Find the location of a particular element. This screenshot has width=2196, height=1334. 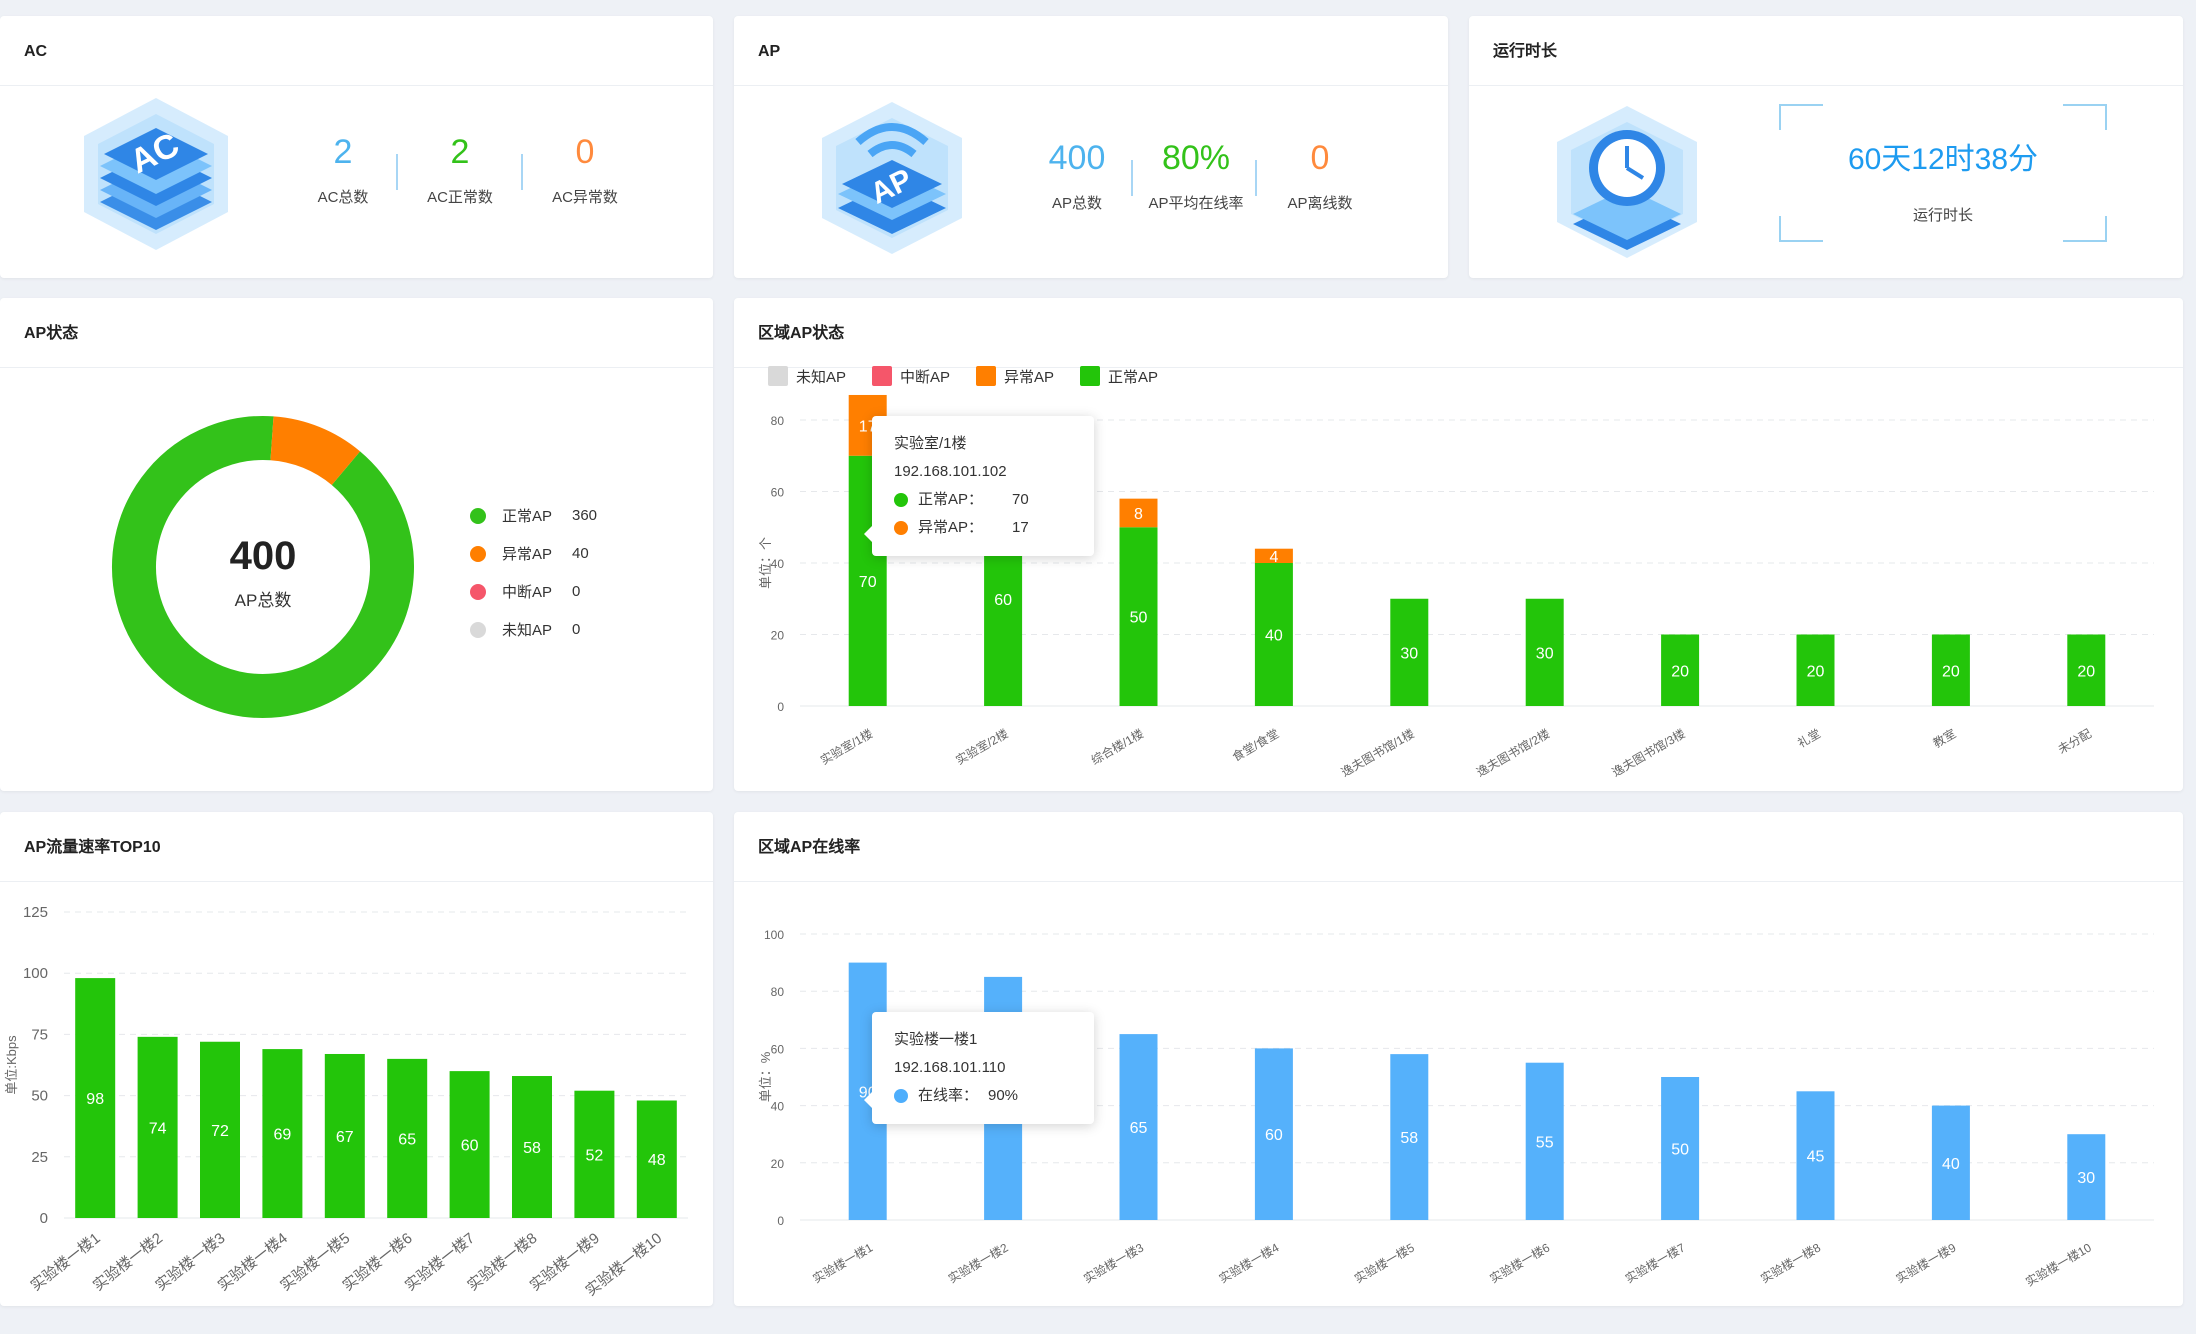

y-tick-label: 100 is located at coordinates (35, 973).